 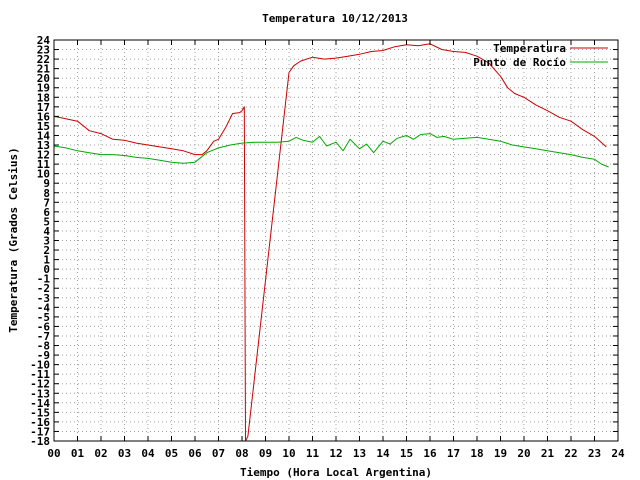 What do you see at coordinates (44, 40) in the screenshot?
I see `y-tick-label: 24` at bounding box center [44, 40].